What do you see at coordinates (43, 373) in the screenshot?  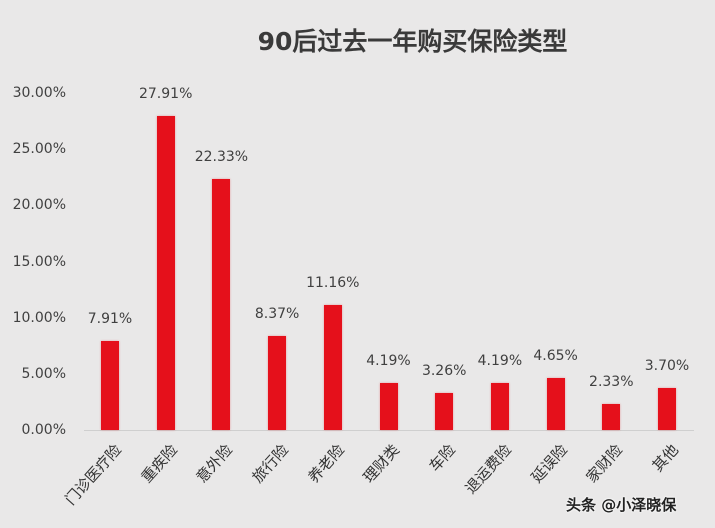 I see `y-tick-label: 5.00%` at bounding box center [43, 373].